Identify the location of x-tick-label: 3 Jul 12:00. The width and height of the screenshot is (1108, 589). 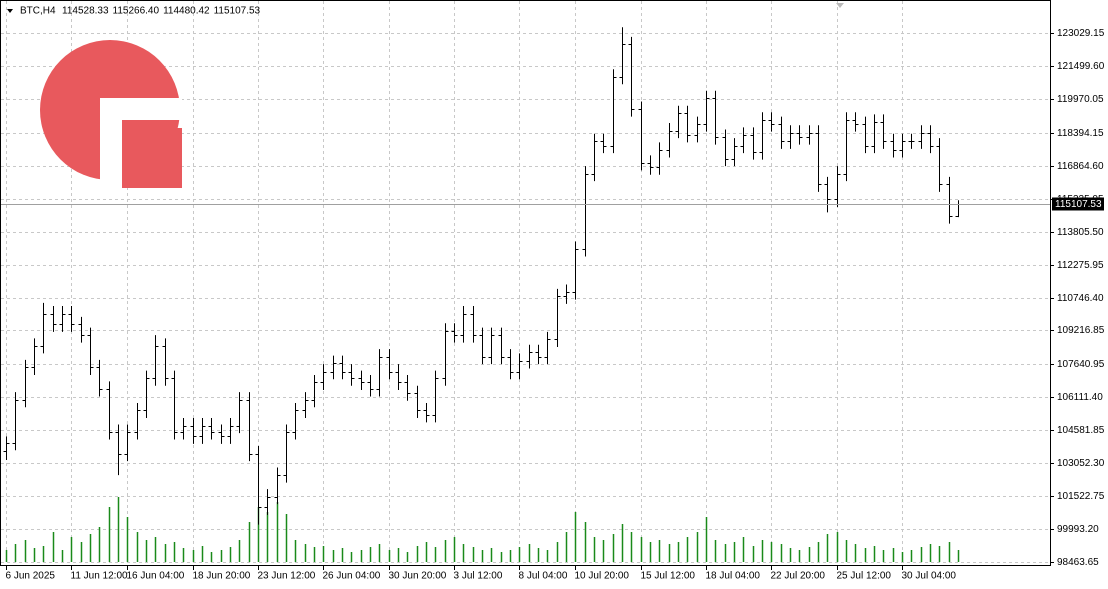
(478, 576).